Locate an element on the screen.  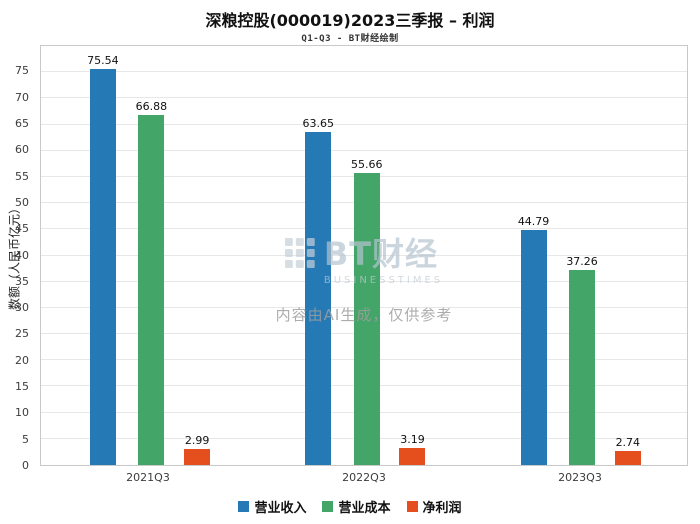
x-tick-label-2023Q3: 2023Q3 is located at coordinates (580, 477).